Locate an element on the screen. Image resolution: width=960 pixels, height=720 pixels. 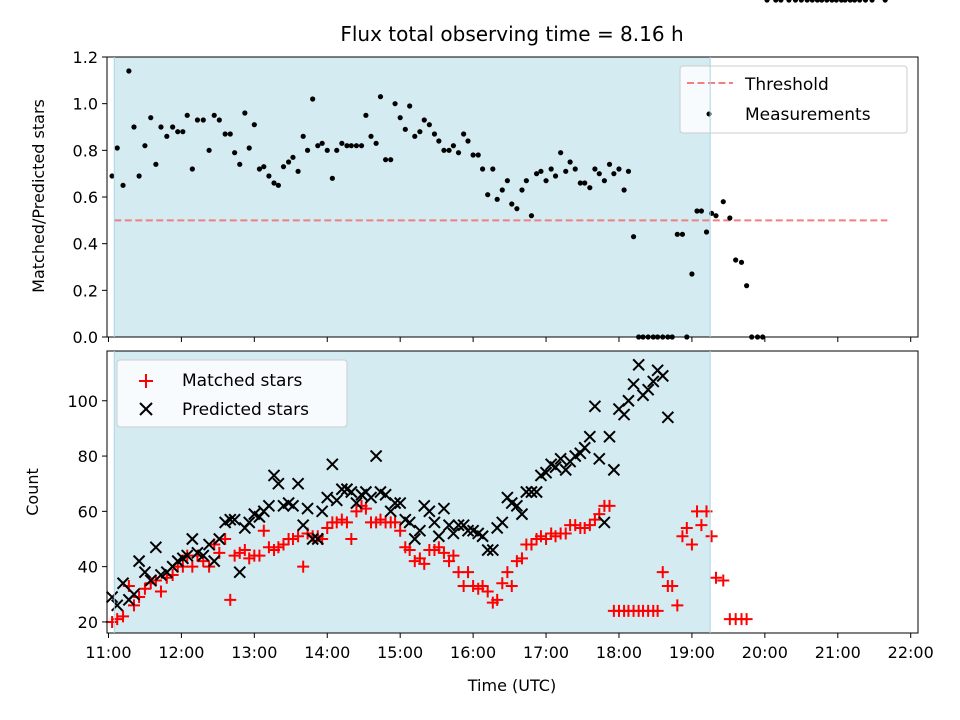
y-tick-label: 0.8 is located at coordinates (85, 150).